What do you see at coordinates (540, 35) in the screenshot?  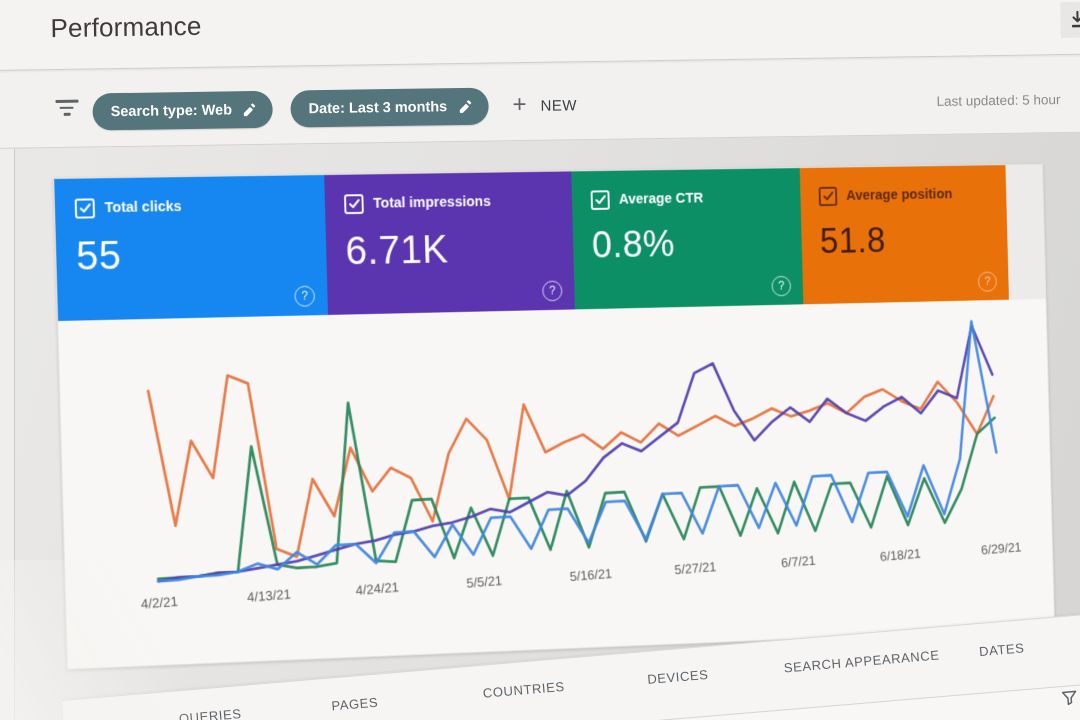 I see `header-bar: Performance` at bounding box center [540, 35].